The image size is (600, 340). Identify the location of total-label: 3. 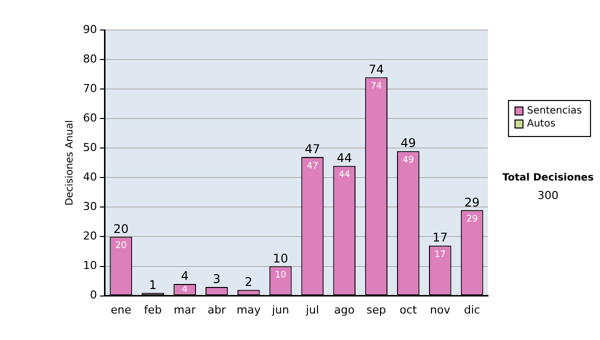
(216, 279).